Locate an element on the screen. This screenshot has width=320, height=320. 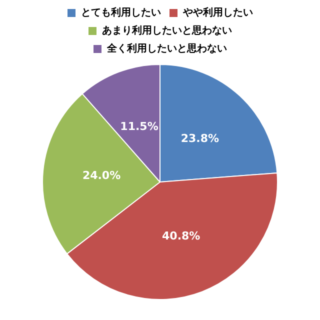
legend-label: やや利用したい is located at coordinates (217, 12).